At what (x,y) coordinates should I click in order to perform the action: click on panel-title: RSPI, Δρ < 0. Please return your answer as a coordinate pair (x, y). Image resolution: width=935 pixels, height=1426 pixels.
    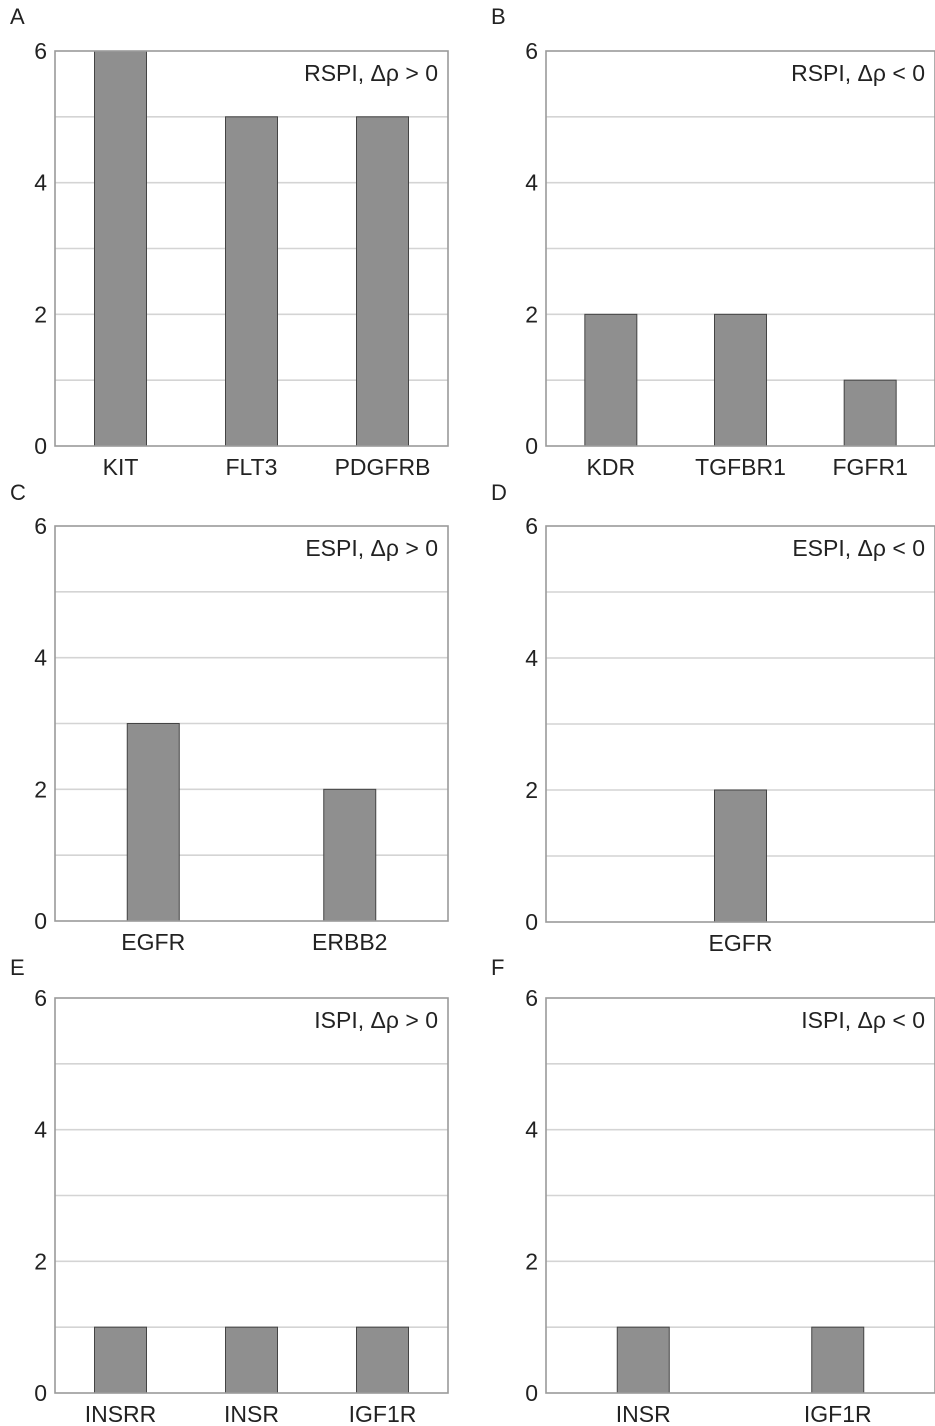
    Looking at the image, I should click on (858, 73).